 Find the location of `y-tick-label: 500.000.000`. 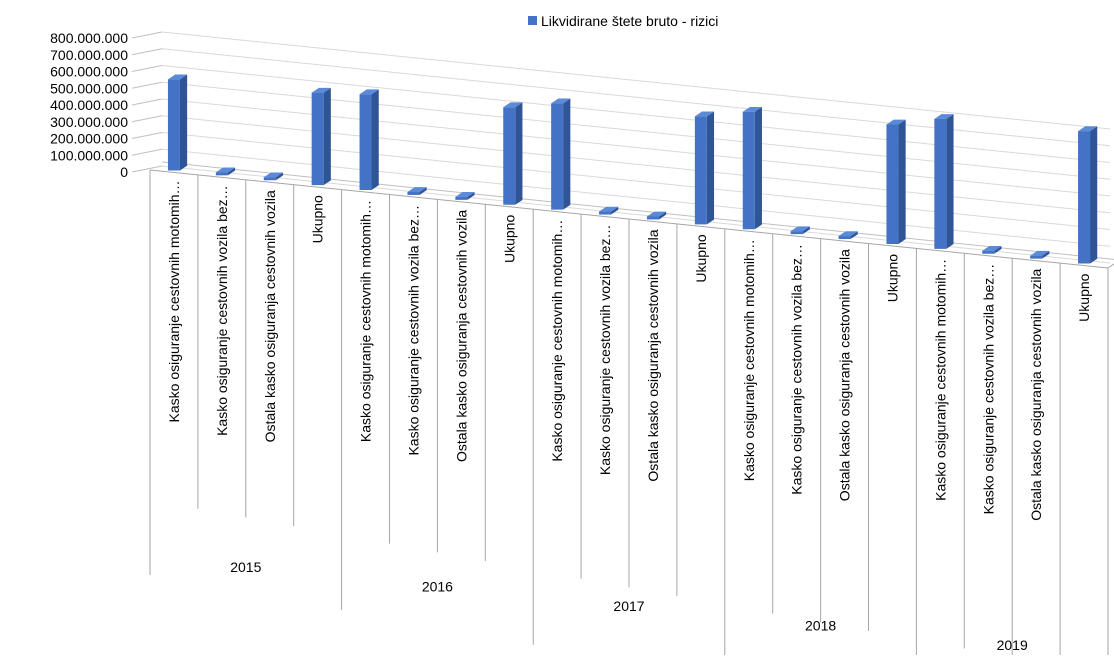

y-tick-label: 500.000.000 is located at coordinates (89, 88).